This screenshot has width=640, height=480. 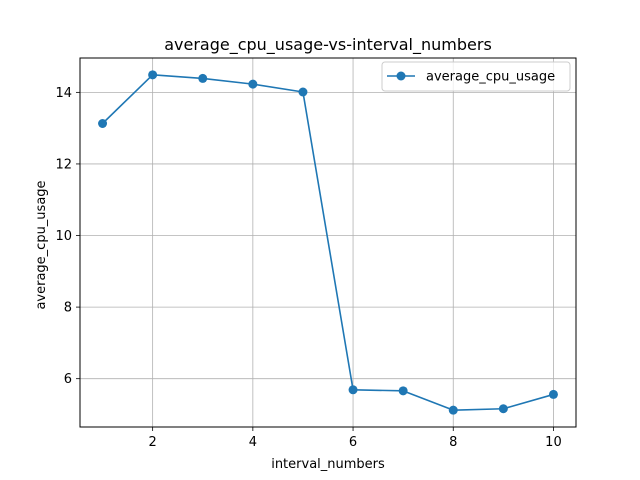 I want to click on y-axis-ticks: 6 8 10 12 14, so click(x=67, y=236).